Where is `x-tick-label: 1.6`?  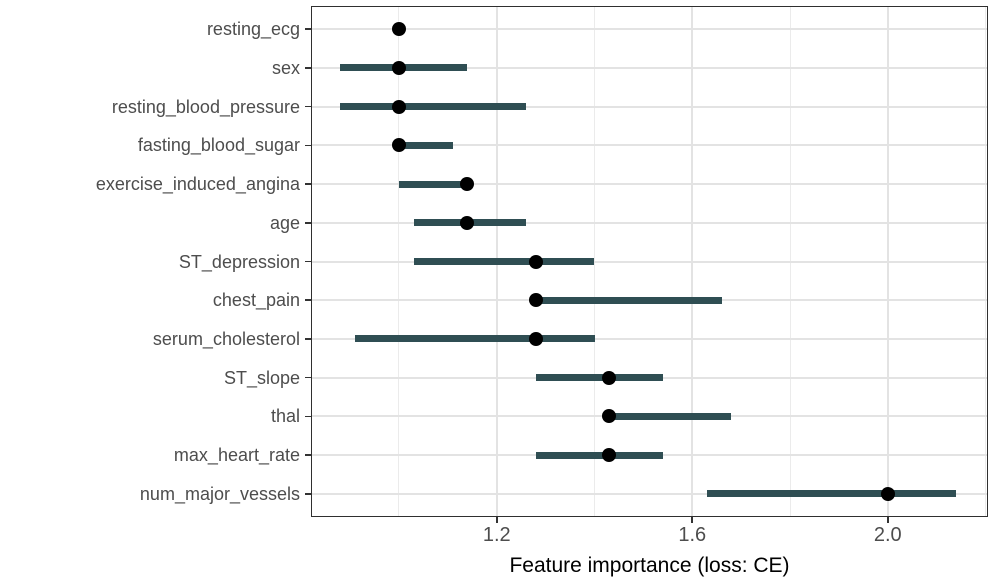 x-tick-label: 1.6 is located at coordinates (692, 535).